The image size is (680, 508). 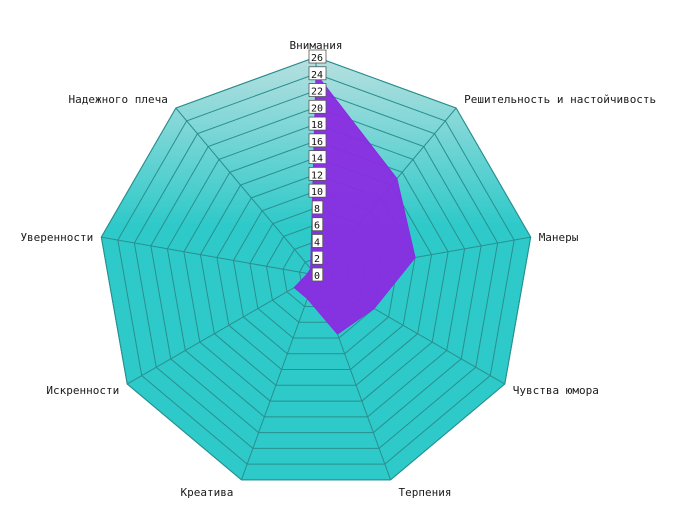 I want to click on tick-label-8: 8, so click(x=317, y=209).